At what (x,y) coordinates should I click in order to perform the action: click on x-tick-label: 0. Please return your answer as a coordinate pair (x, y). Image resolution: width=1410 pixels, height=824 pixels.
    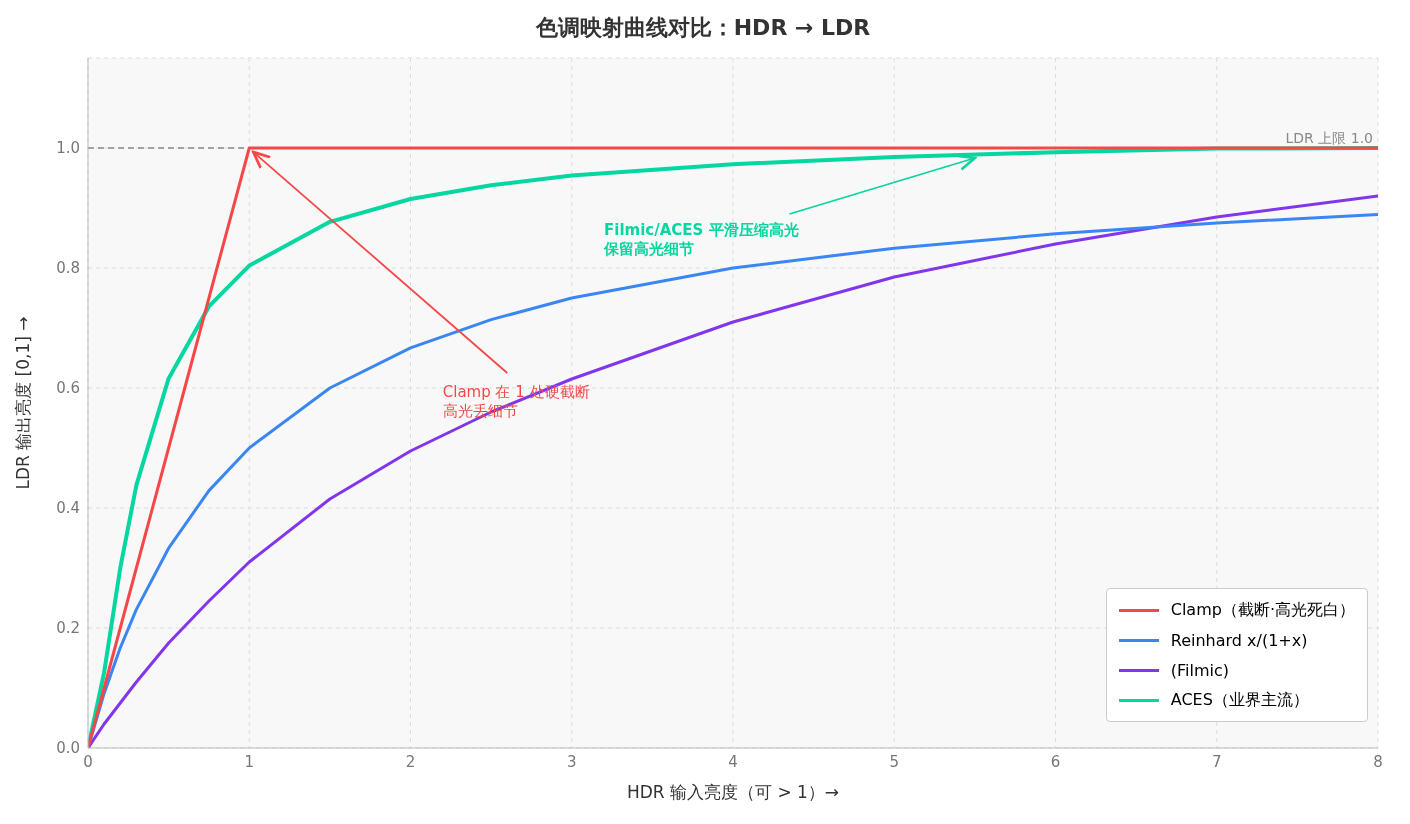
    Looking at the image, I should click on (88, 761).